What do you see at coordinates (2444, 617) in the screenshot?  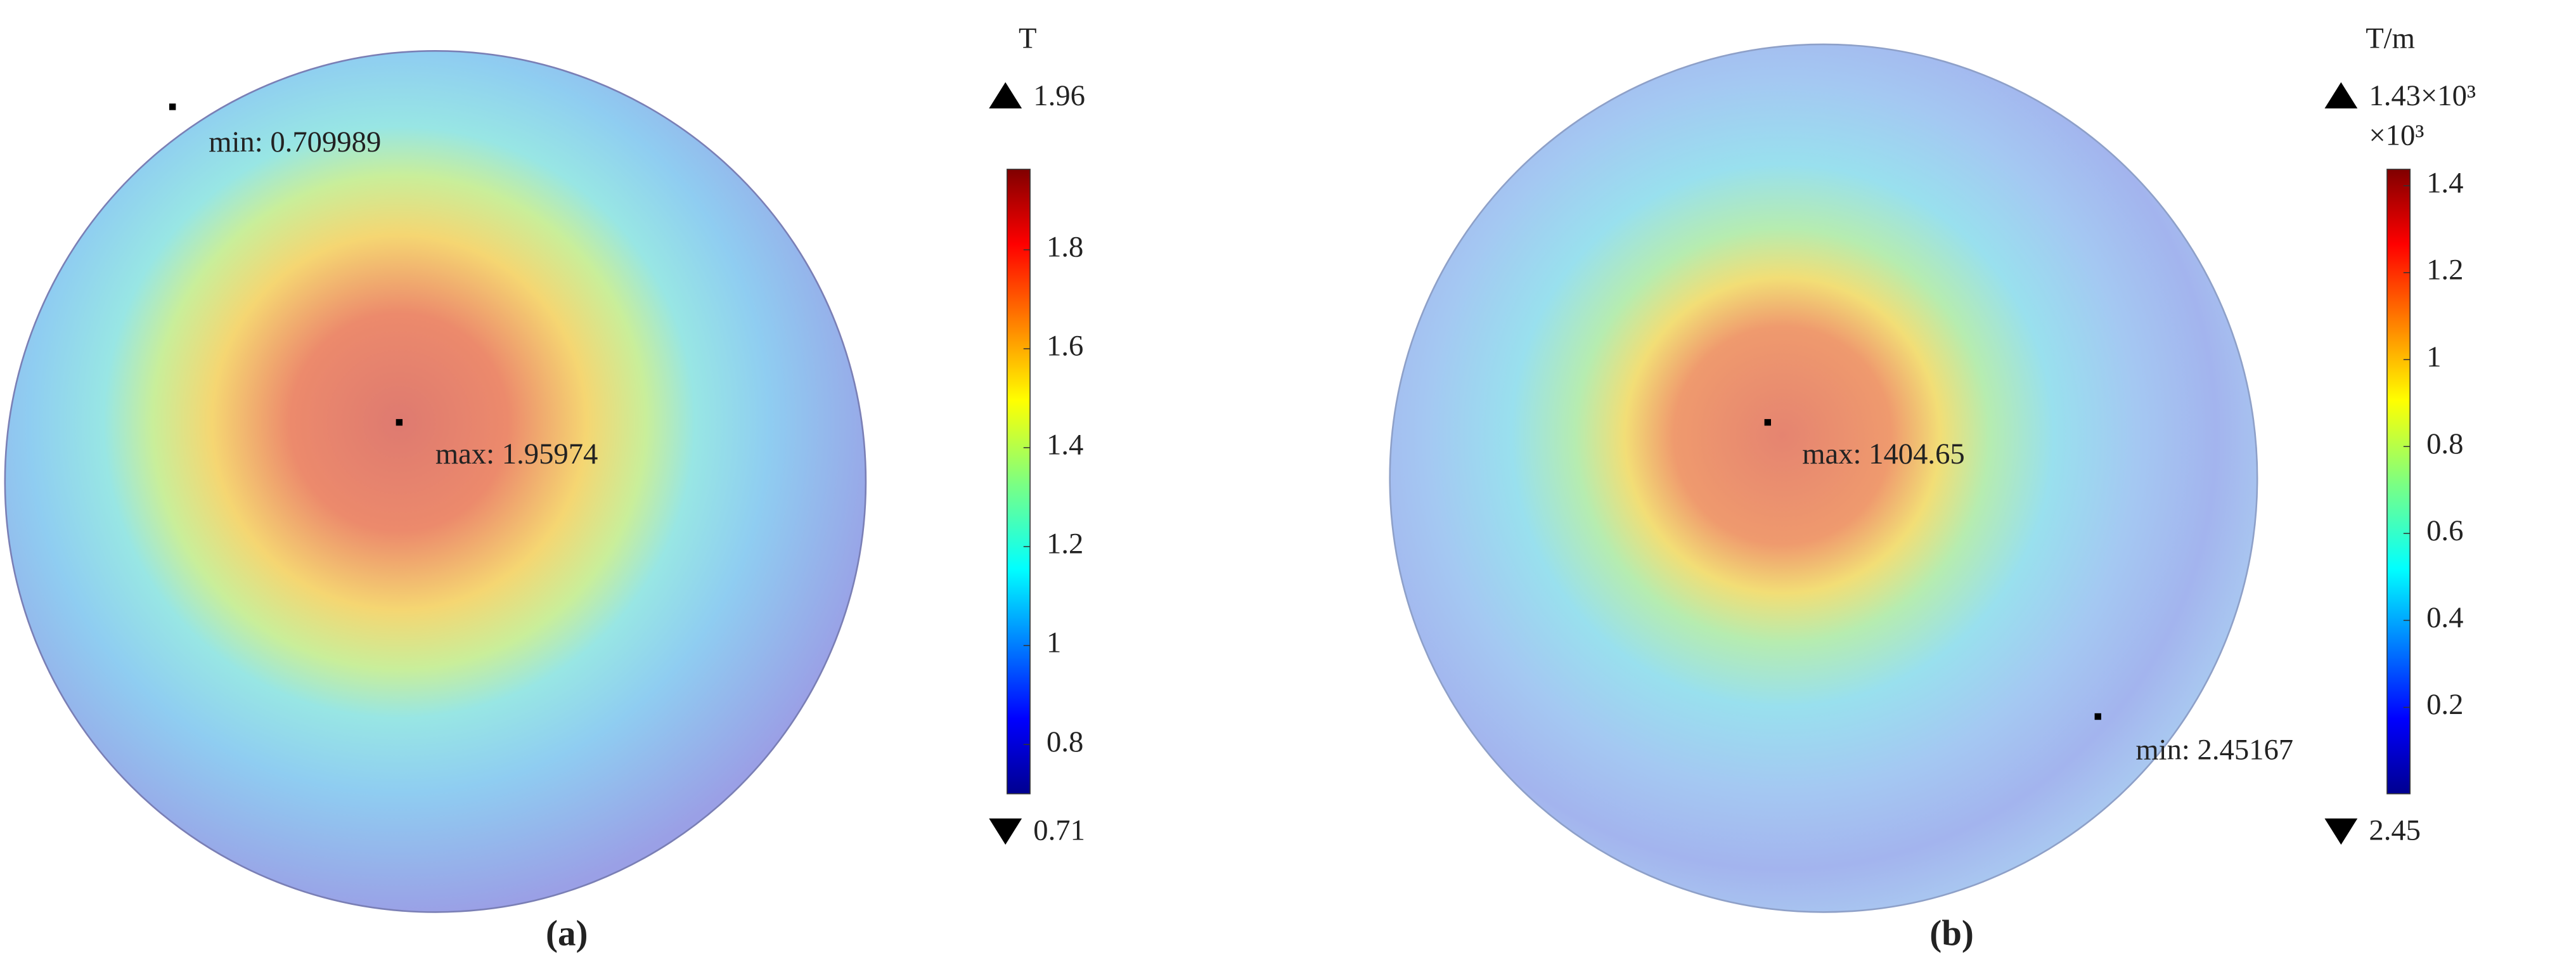 I see `colorbar-tick-label: 0.4` at bounding box center [2444, 617].